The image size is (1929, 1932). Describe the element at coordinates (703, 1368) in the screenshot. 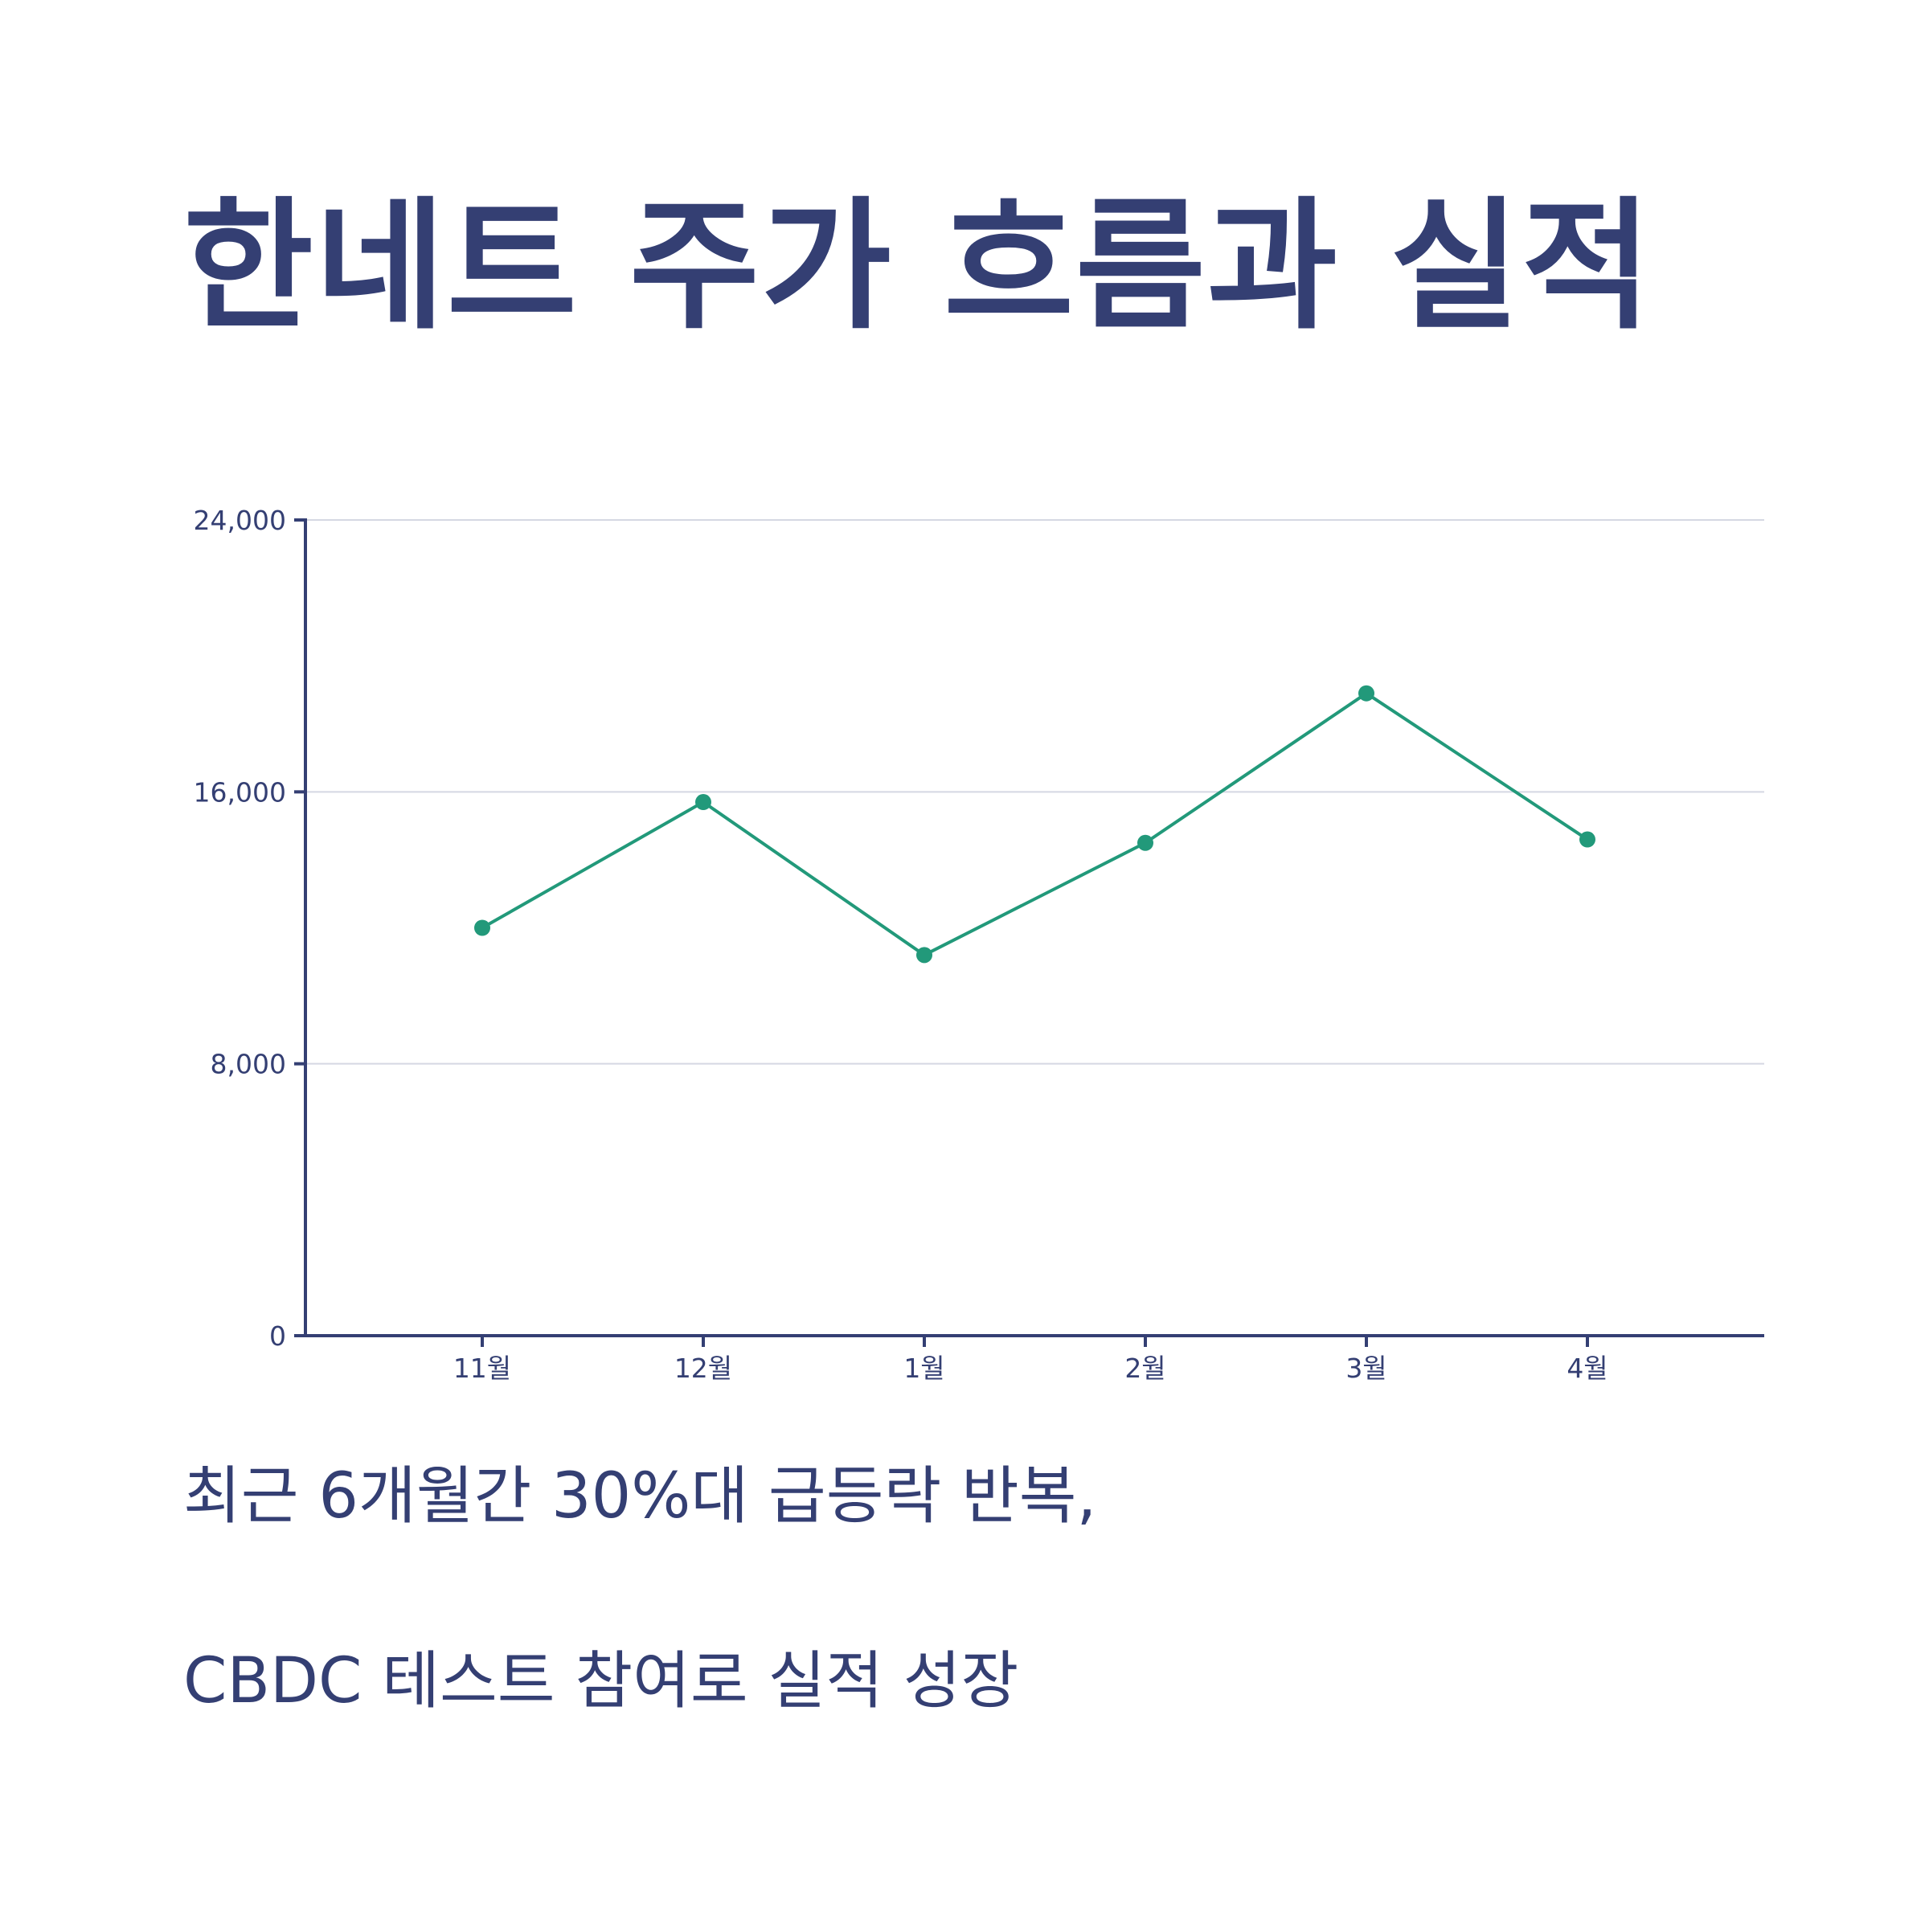

I see `x-tick-label: 12월` at that location.